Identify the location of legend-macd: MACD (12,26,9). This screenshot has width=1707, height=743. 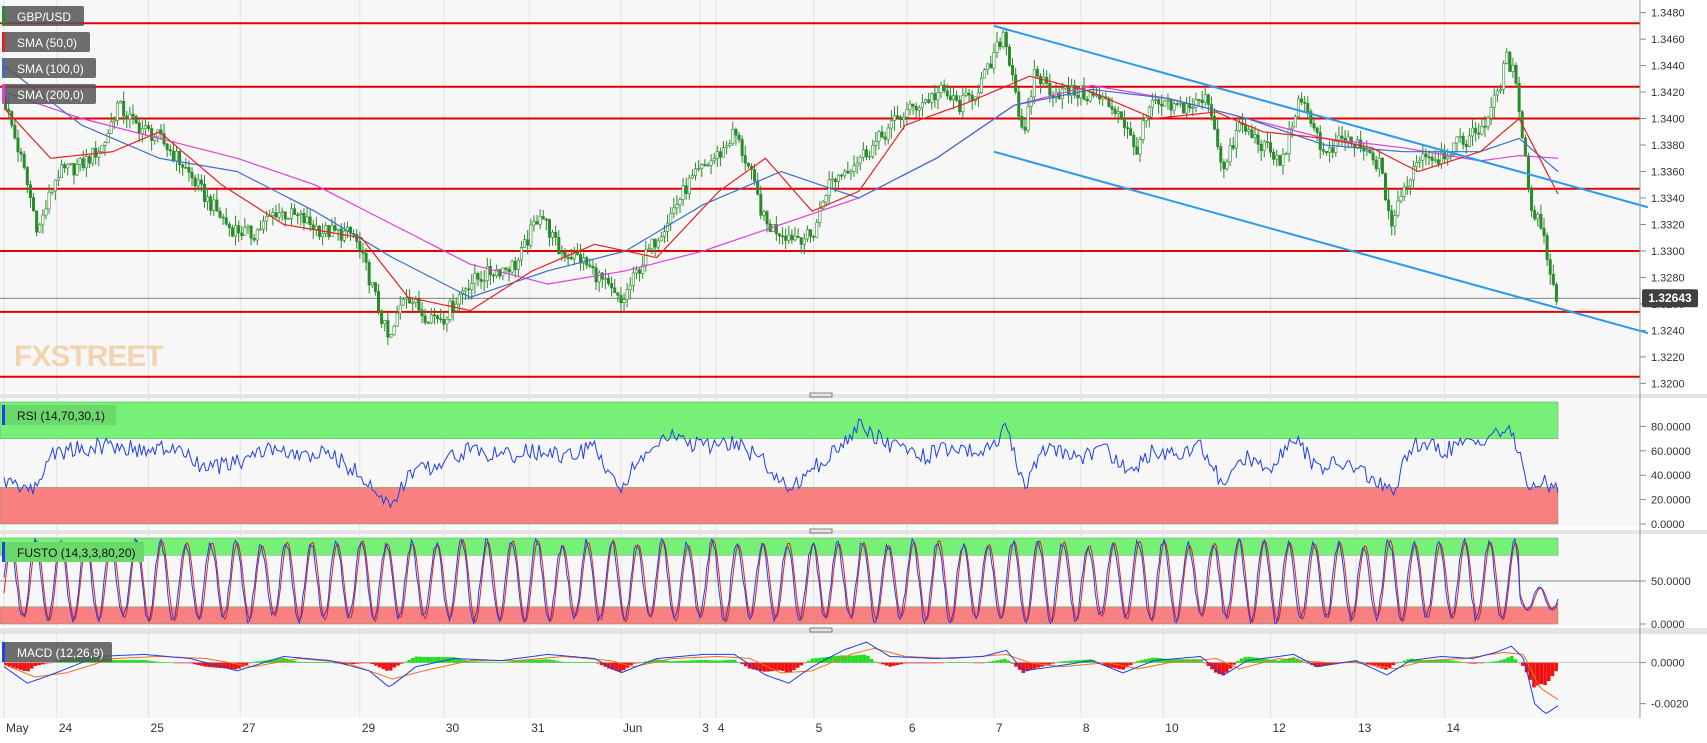
(57, 652).